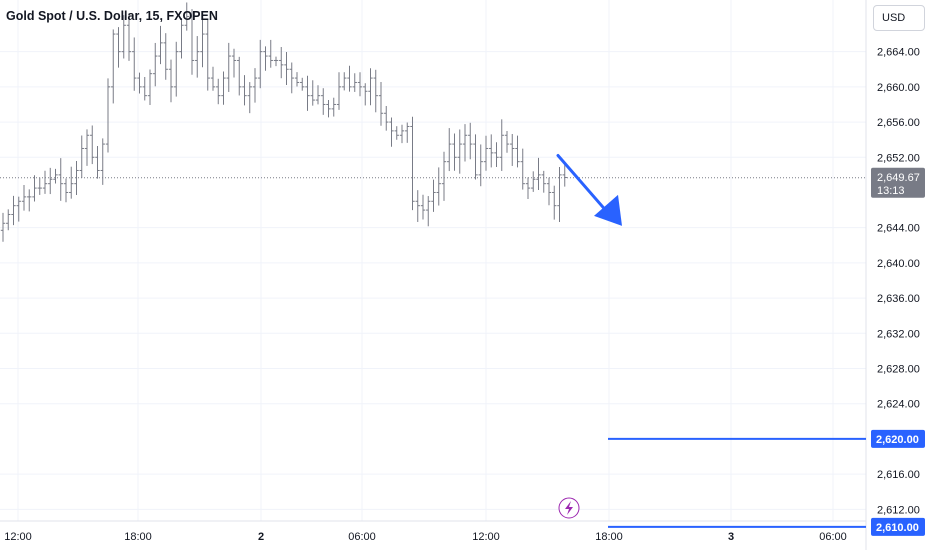 Image resolution: width=932 pixels, height=555 pixels. What do you see at coordinates (897, 528) in the screenshot?
I see `price-level-label: 2,610.00` at bounding box center [897, 528].